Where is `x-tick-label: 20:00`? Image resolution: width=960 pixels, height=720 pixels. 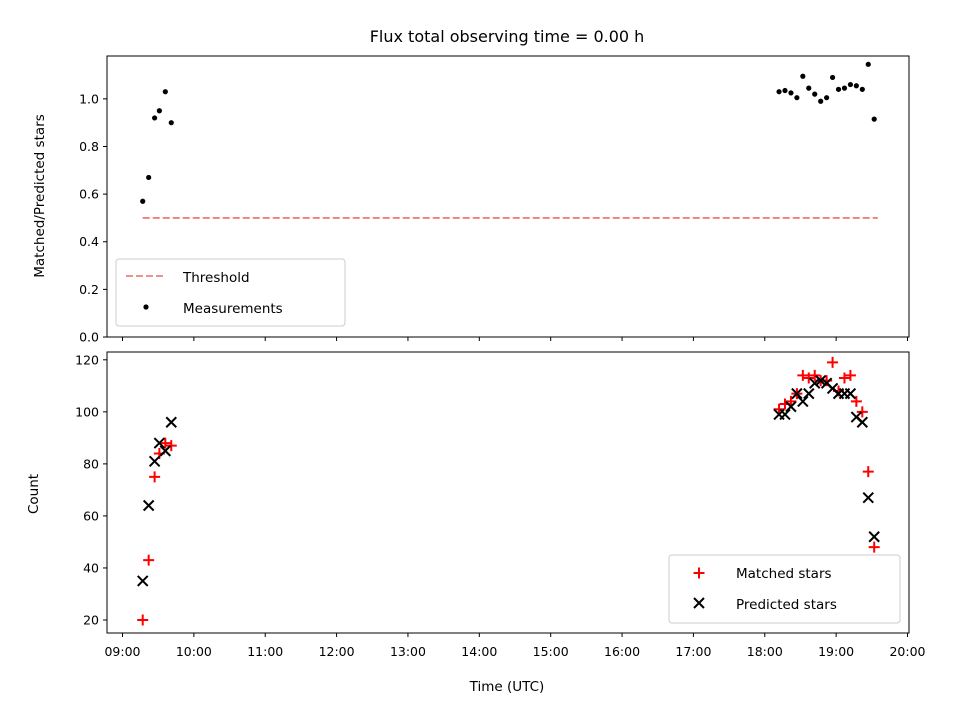
x-tick-label: 20:00 is located at coordinates (907, 651).